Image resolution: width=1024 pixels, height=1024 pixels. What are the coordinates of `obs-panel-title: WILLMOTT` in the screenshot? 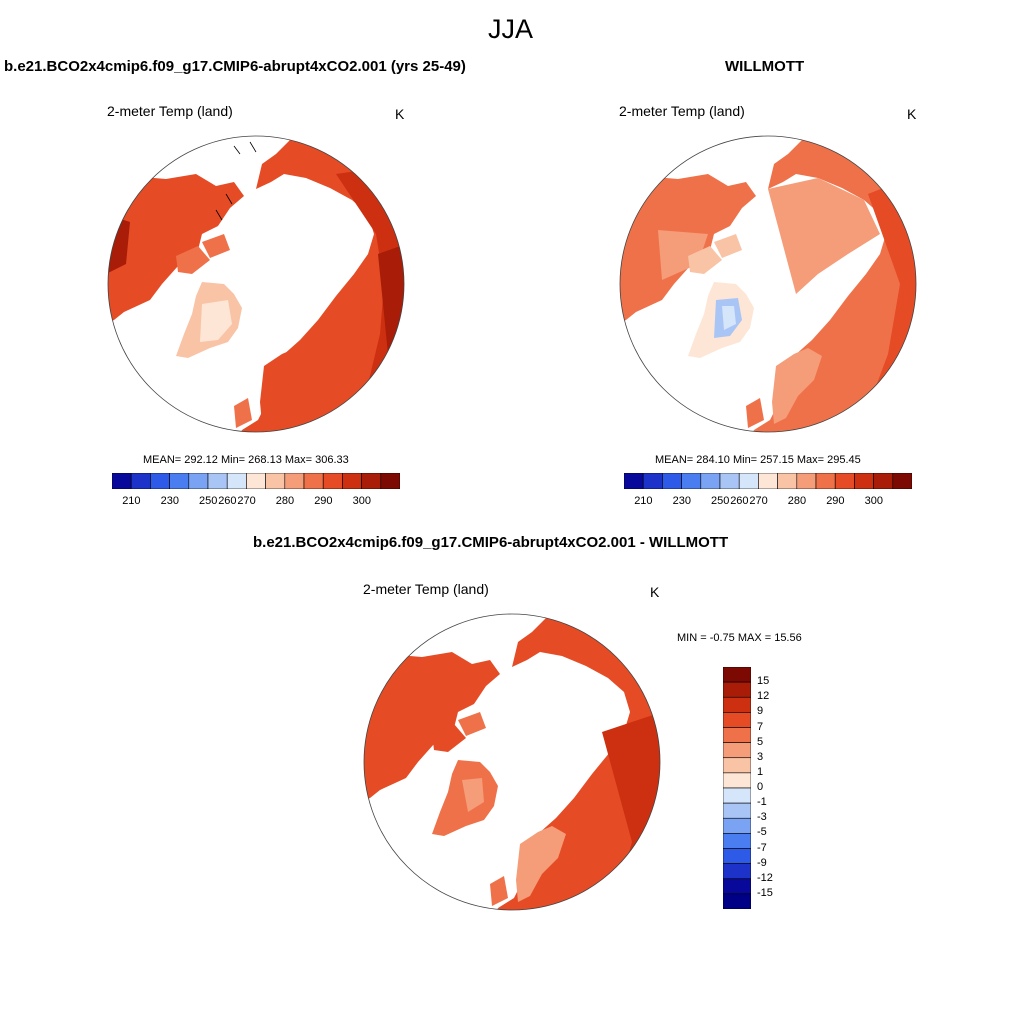 It's located at (765, 66).